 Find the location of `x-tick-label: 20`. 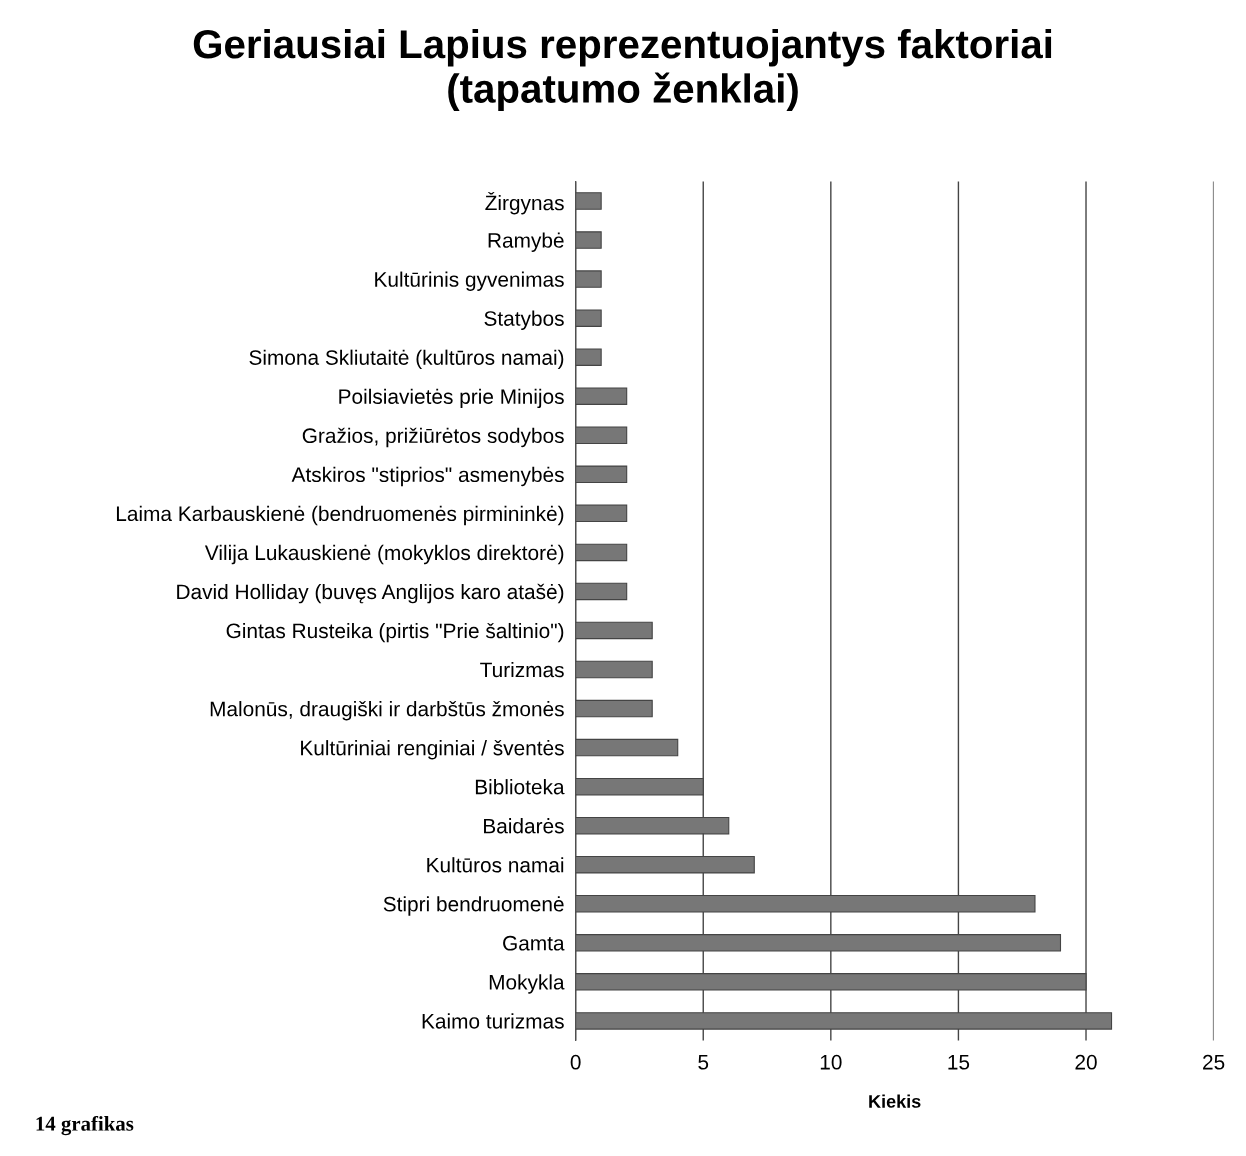

x-tick-label: 20 is located at coordinates (1086, 1062).